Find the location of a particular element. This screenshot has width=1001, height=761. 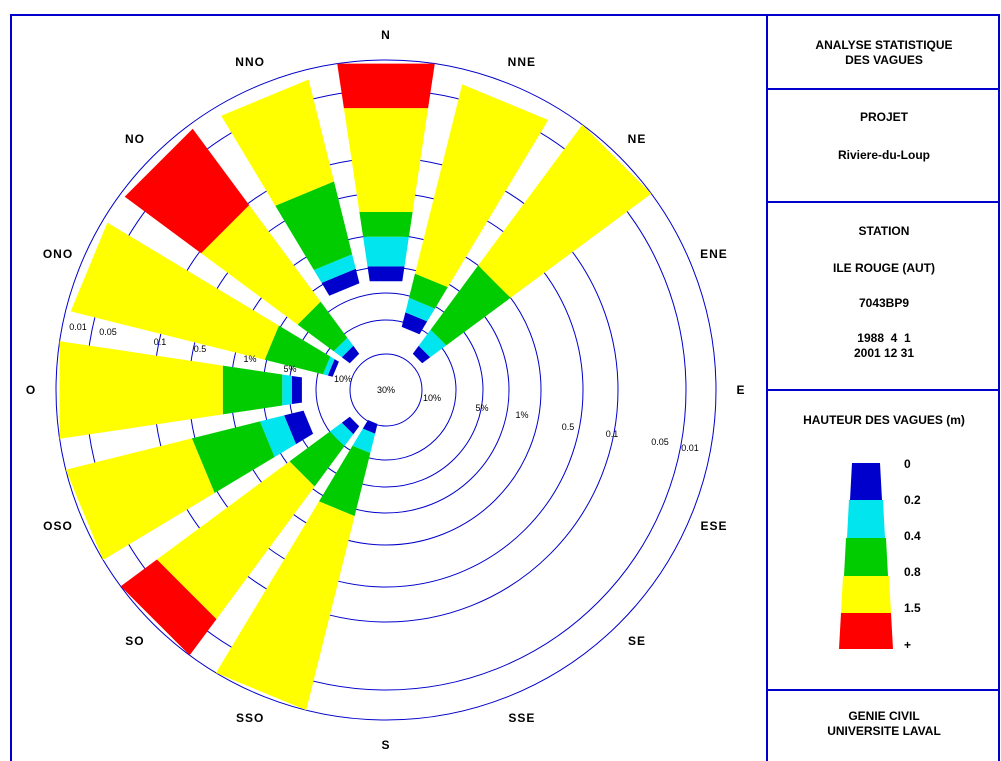

date-range: 1988 4 1 2001 12 31 is located at coordinates (884, 346).